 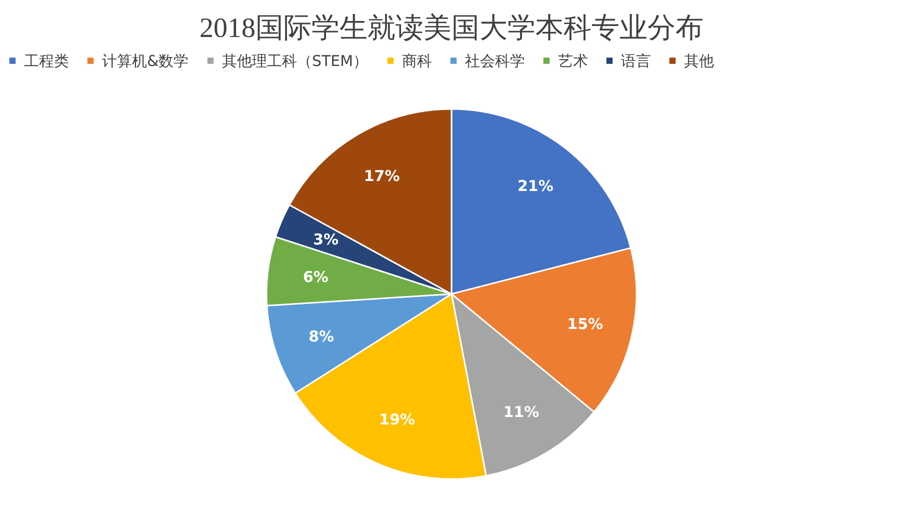 What do you see at coordinates (495, 61) in the screenshot?
I see `legend-label: 社会科学` at bounding box center [495, 61].